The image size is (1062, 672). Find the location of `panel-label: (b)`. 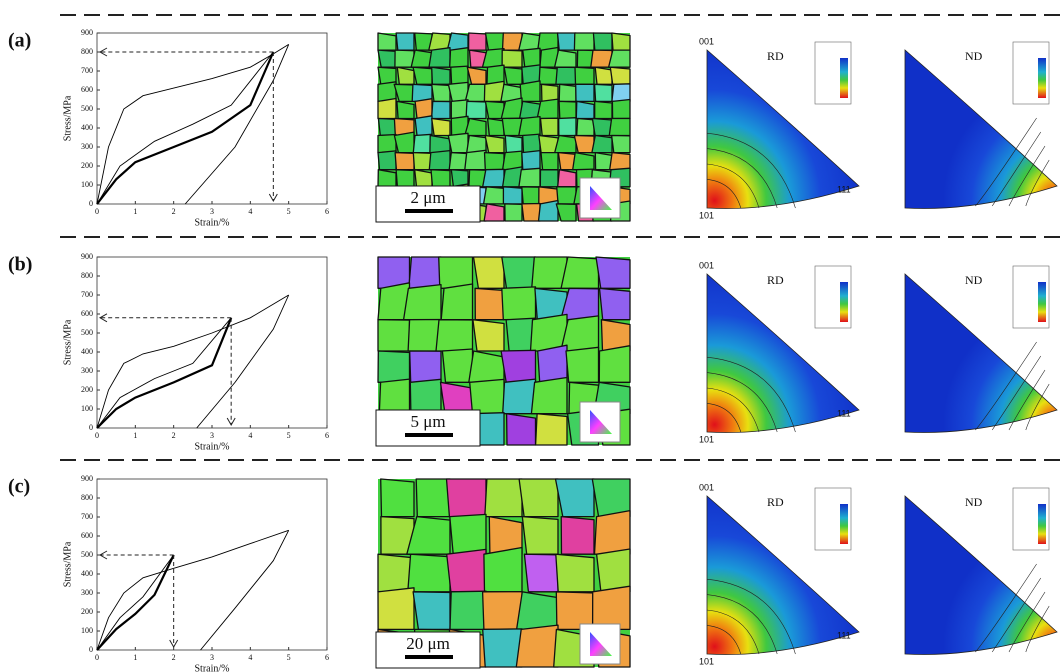

panel-label: (b) is located at coordinates (20, 265).